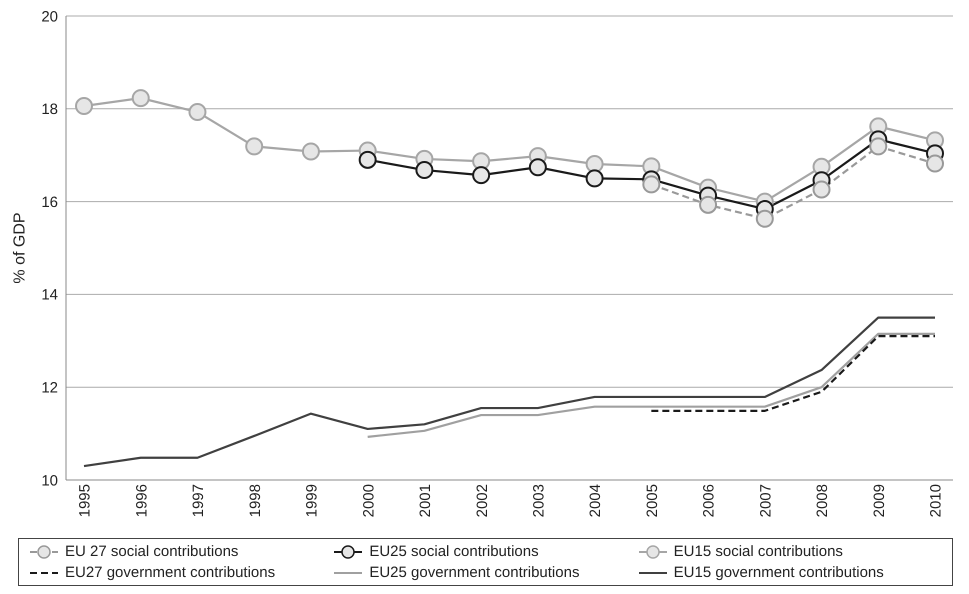 This screenshot has height=594, width=969. I want to click on y-tick-label: 18, so click(49, 109).